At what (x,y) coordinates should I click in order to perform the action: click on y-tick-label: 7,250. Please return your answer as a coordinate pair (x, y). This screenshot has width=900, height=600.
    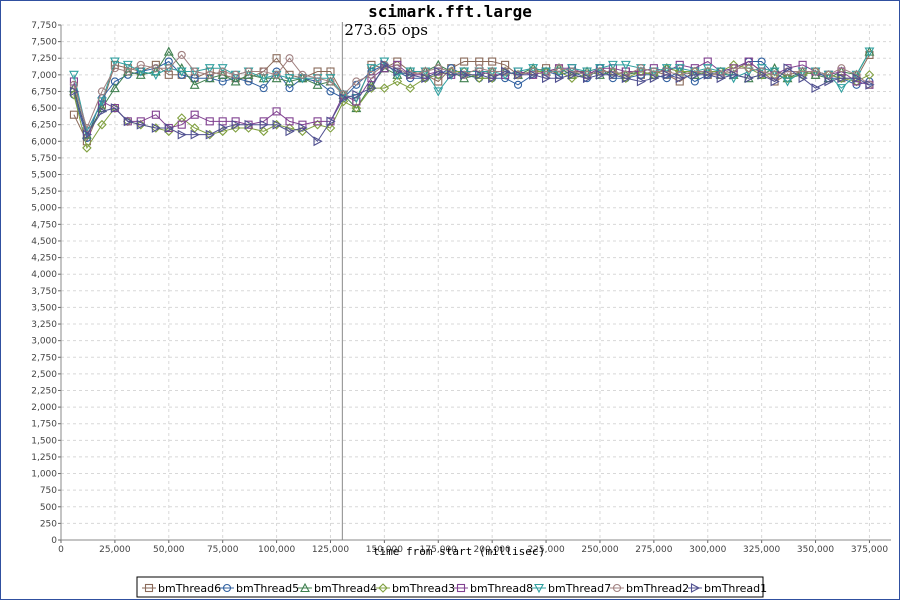
    Looking at the image, I should click on (44, 59).